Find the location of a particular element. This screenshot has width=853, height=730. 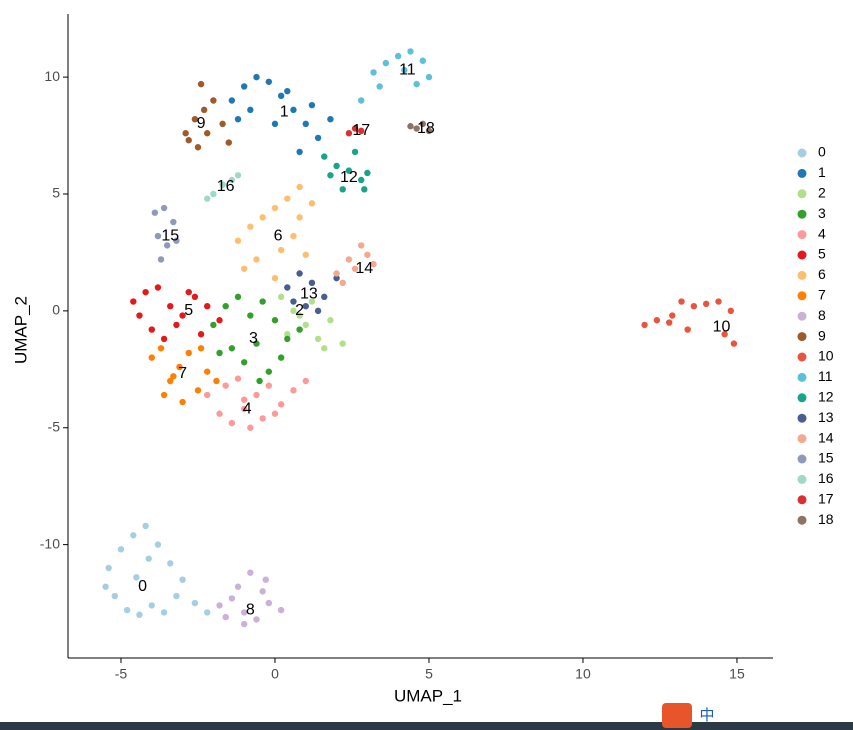

legend-label: 8 is located at coordinates (822, 315).